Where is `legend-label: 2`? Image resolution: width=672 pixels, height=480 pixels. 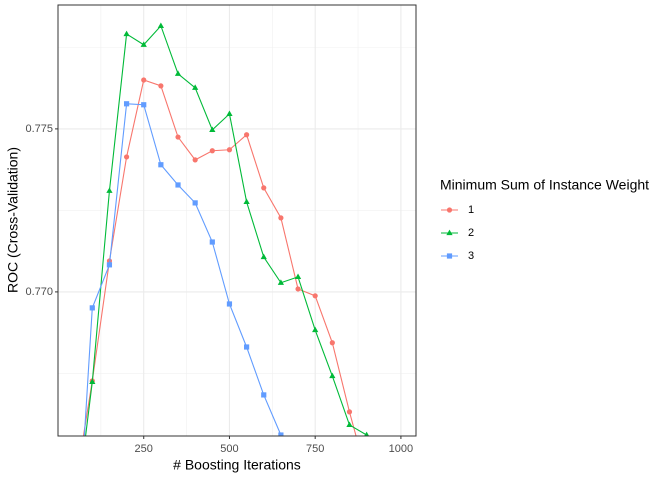 legend-label: 2 is located at coordinates (471, 233).